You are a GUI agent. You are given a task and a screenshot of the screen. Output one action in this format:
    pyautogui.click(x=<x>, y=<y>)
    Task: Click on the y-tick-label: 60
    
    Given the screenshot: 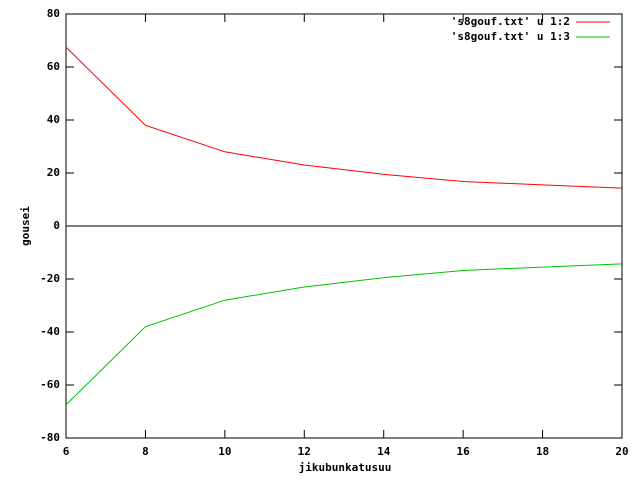 What is the action you would take?
    pyautogui.click(x=53, y=66)
    